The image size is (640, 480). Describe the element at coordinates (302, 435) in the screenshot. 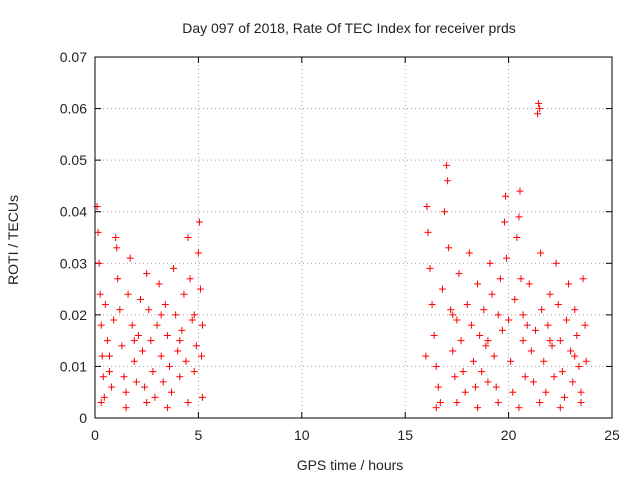

I see `x-tick-label: 10` at that location.